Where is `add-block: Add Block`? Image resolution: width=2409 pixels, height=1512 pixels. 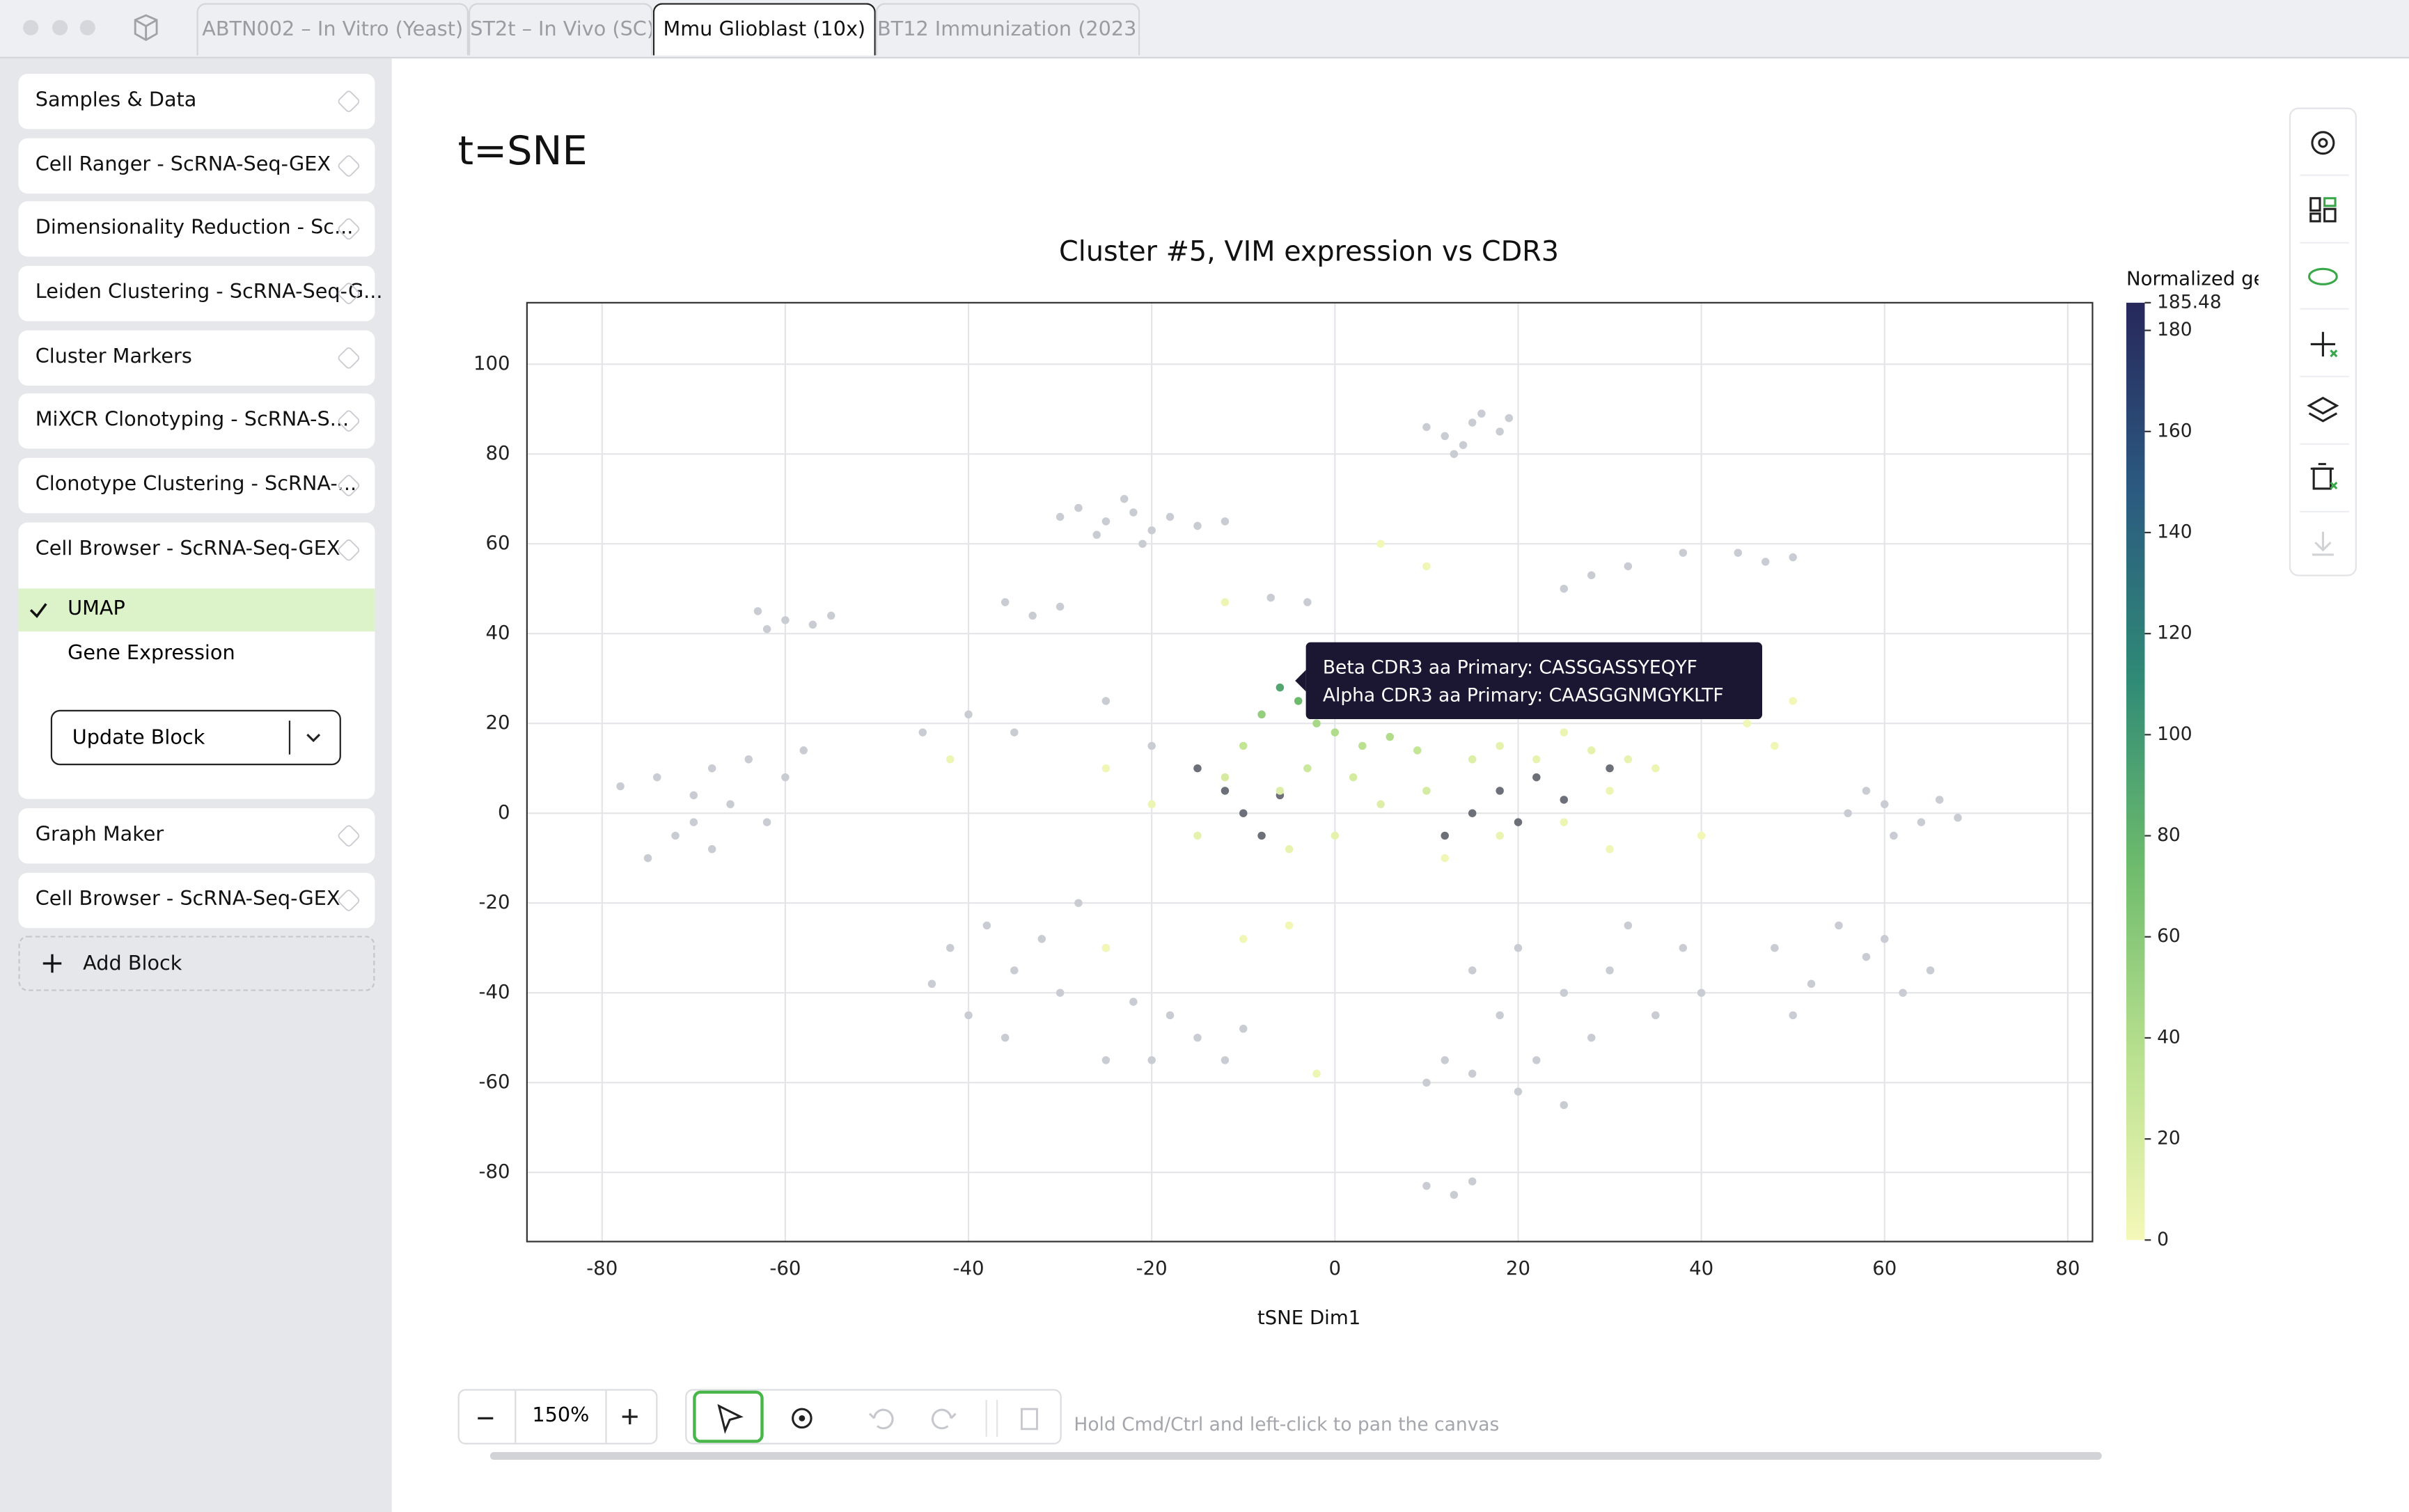
add-block: Add Block is located at coordinates (196, 963).